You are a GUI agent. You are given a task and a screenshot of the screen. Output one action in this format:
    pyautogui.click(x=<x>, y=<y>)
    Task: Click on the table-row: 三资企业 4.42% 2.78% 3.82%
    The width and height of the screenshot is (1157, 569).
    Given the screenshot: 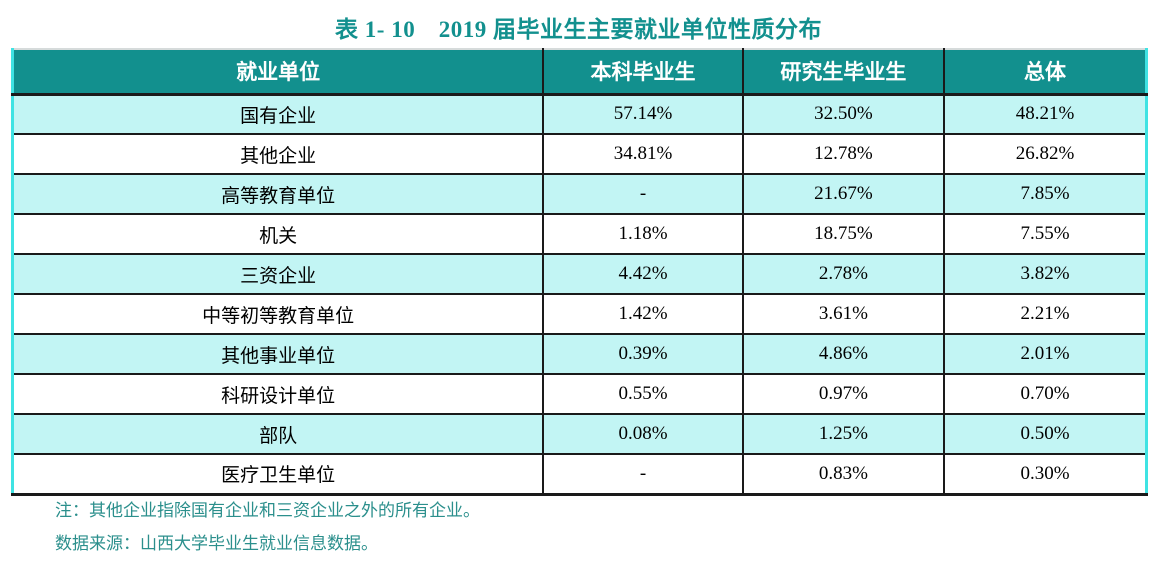 What is the action you would take?
    pyautogui.click(x=579, y=273)
    